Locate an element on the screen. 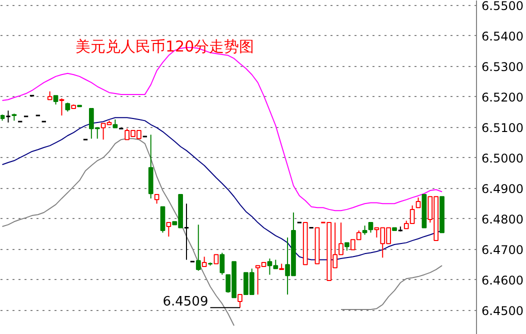  y-tick-label: 6.4500 is located at coordinates (503, 311).